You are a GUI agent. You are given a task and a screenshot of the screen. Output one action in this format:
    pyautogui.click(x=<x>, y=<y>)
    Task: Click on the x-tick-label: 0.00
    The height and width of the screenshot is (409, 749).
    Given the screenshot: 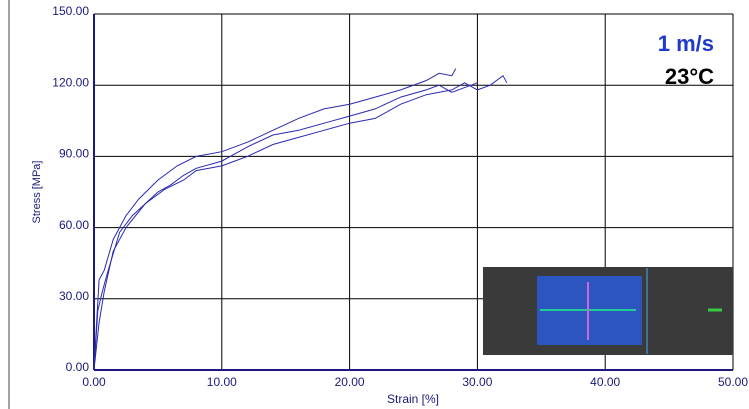 What is the action you would take?
    pyautogui.click(x=94, y=382)
    